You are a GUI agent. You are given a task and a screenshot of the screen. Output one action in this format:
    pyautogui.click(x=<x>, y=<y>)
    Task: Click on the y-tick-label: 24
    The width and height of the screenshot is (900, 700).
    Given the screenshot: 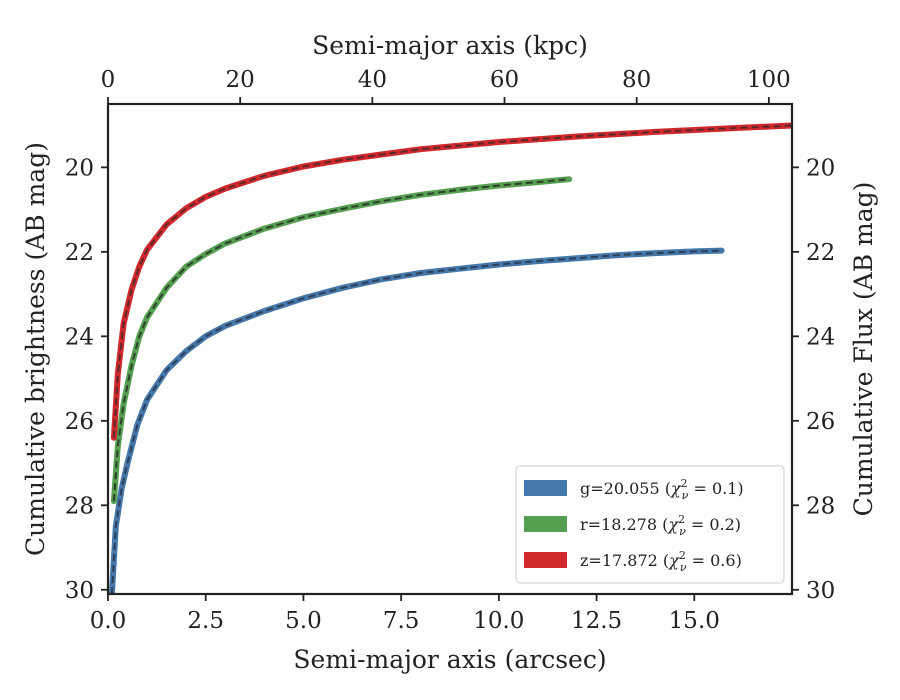 What is the action you would take?
    pyautogui.click(x=79, y=337)
    